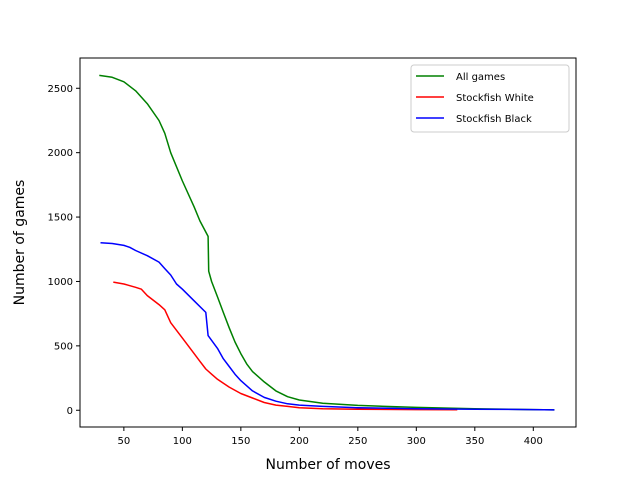  What do you see at coordinates (330, 437) in the screenshot?
I see `x-axis-ticks: 50 100 150 200 250 300 350 400` at bounding box center [330, 437].